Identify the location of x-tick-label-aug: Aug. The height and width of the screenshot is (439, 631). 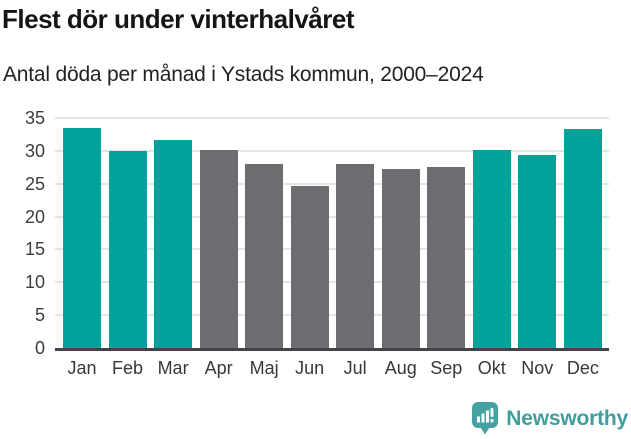
(400, 368).